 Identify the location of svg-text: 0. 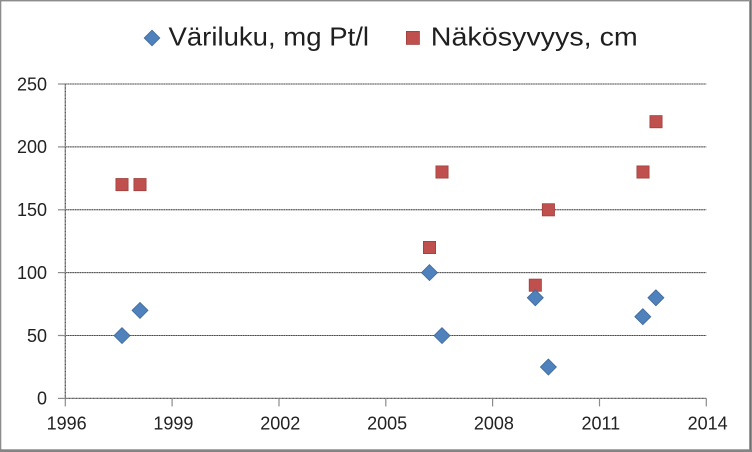
(42, 399).